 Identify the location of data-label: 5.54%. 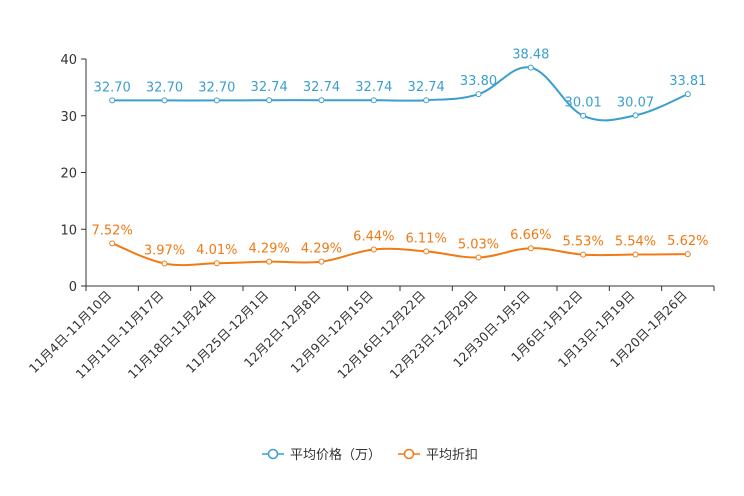
(635, 242).